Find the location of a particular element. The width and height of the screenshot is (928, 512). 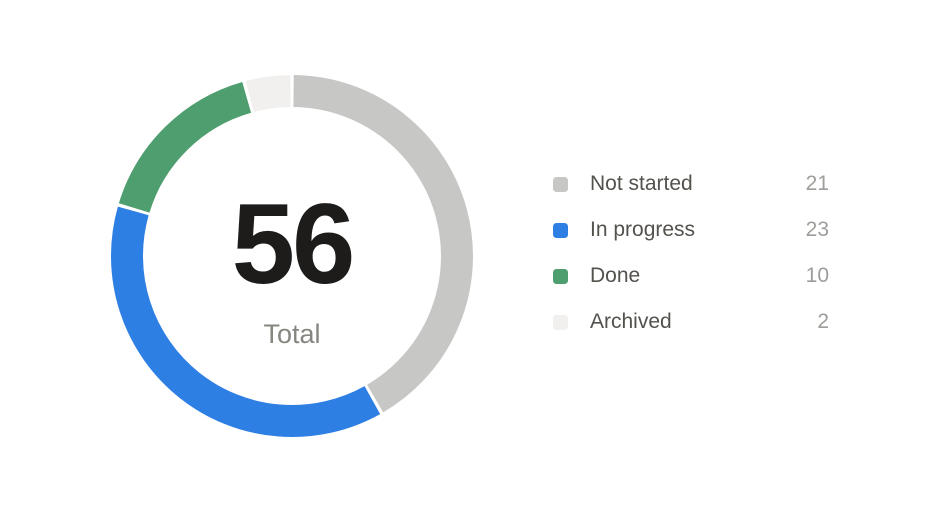

legend-row-in-progress: In progress 23 is located at coordinates (691, 230).